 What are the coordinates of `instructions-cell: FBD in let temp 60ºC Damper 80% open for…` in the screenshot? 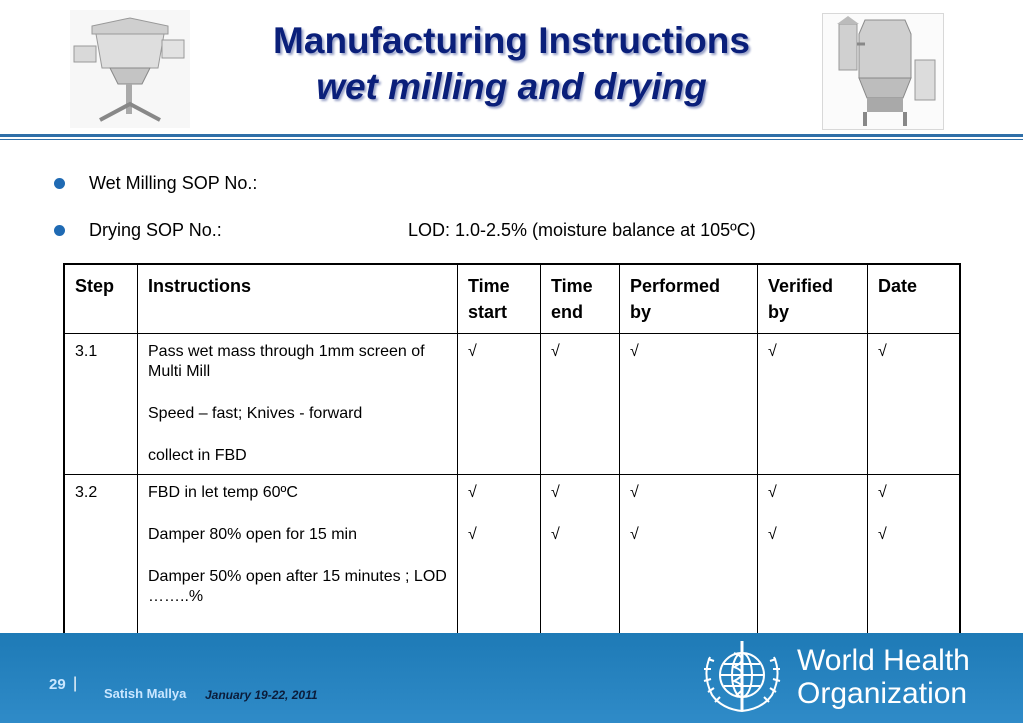 It's located at (297, 554).